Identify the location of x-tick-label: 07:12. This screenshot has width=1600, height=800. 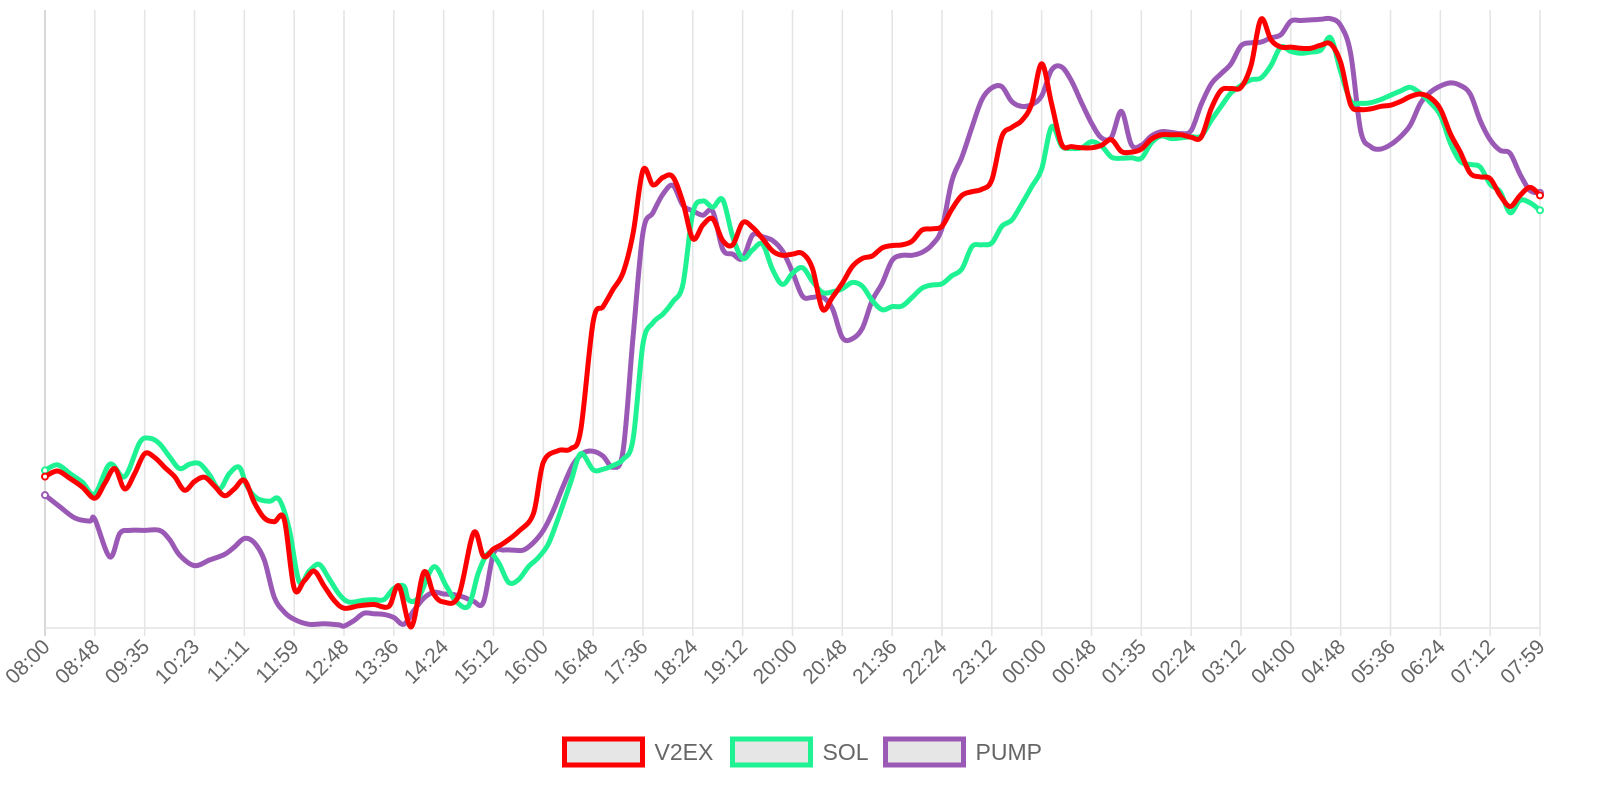
(1472, 661).